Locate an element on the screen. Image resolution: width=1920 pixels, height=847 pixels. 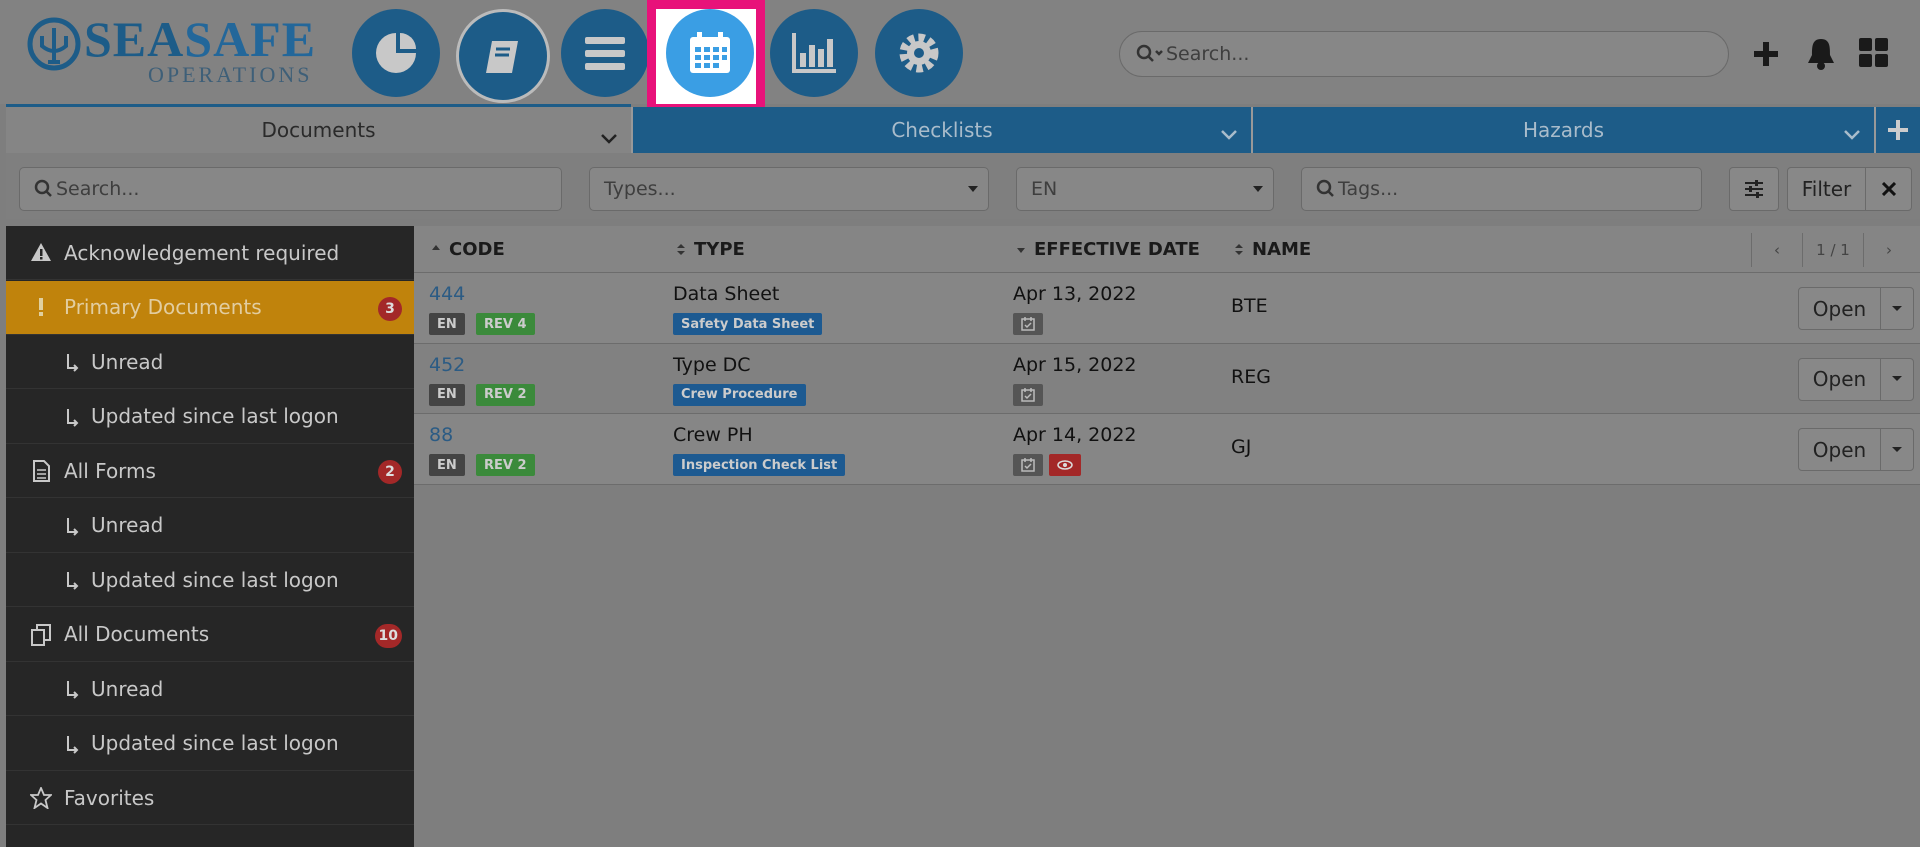
settings-button is located at coordinates (919, 53).